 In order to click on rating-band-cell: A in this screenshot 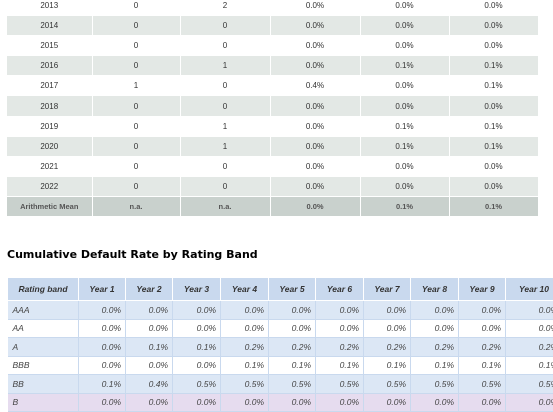, I will do `click(43, 347)`.